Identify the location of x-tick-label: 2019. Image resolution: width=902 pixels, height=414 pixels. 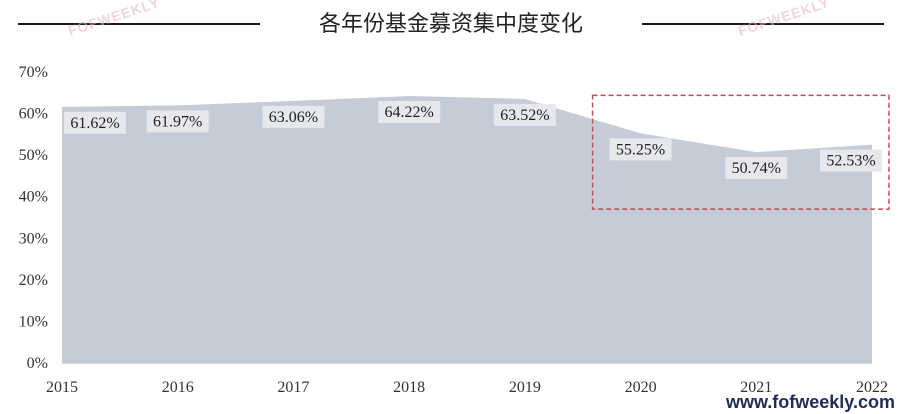
(525, 387).